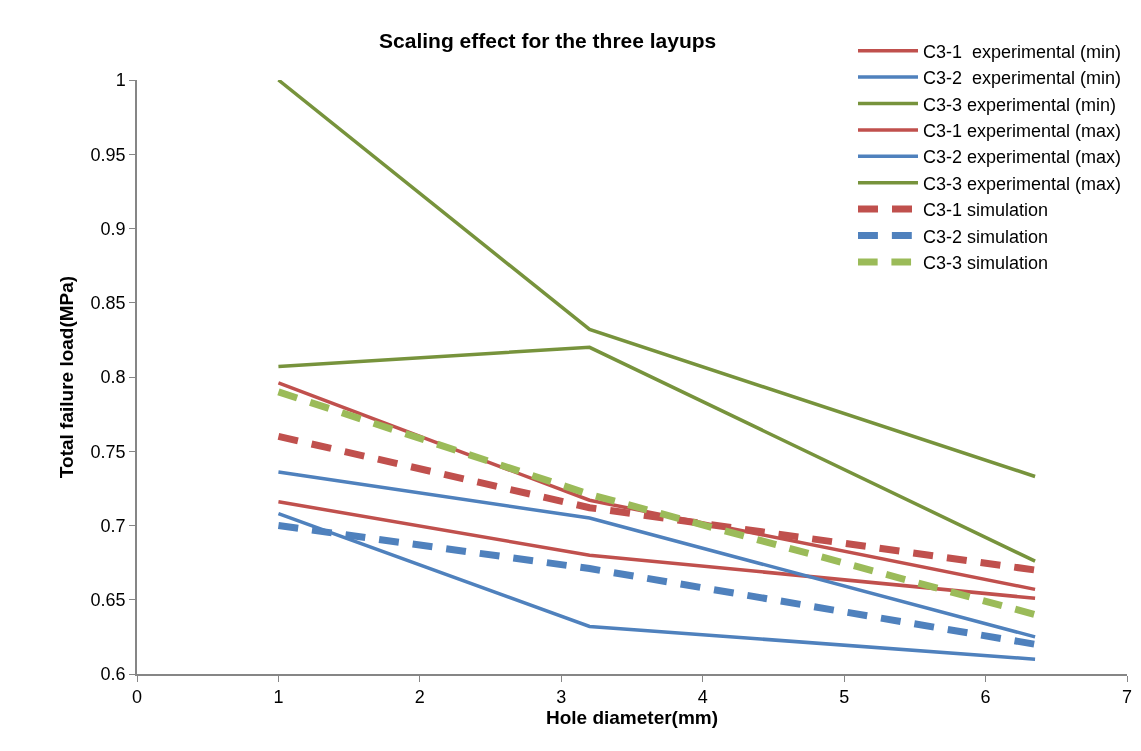 The width and height of the screenshot is (1141, 751). I want to click on chart-title: Scaling effect for the three layups, so click(548, 41).